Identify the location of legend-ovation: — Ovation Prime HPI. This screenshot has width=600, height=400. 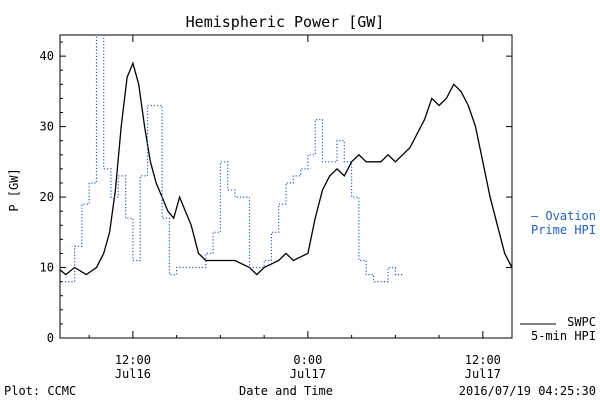
(563, 223).